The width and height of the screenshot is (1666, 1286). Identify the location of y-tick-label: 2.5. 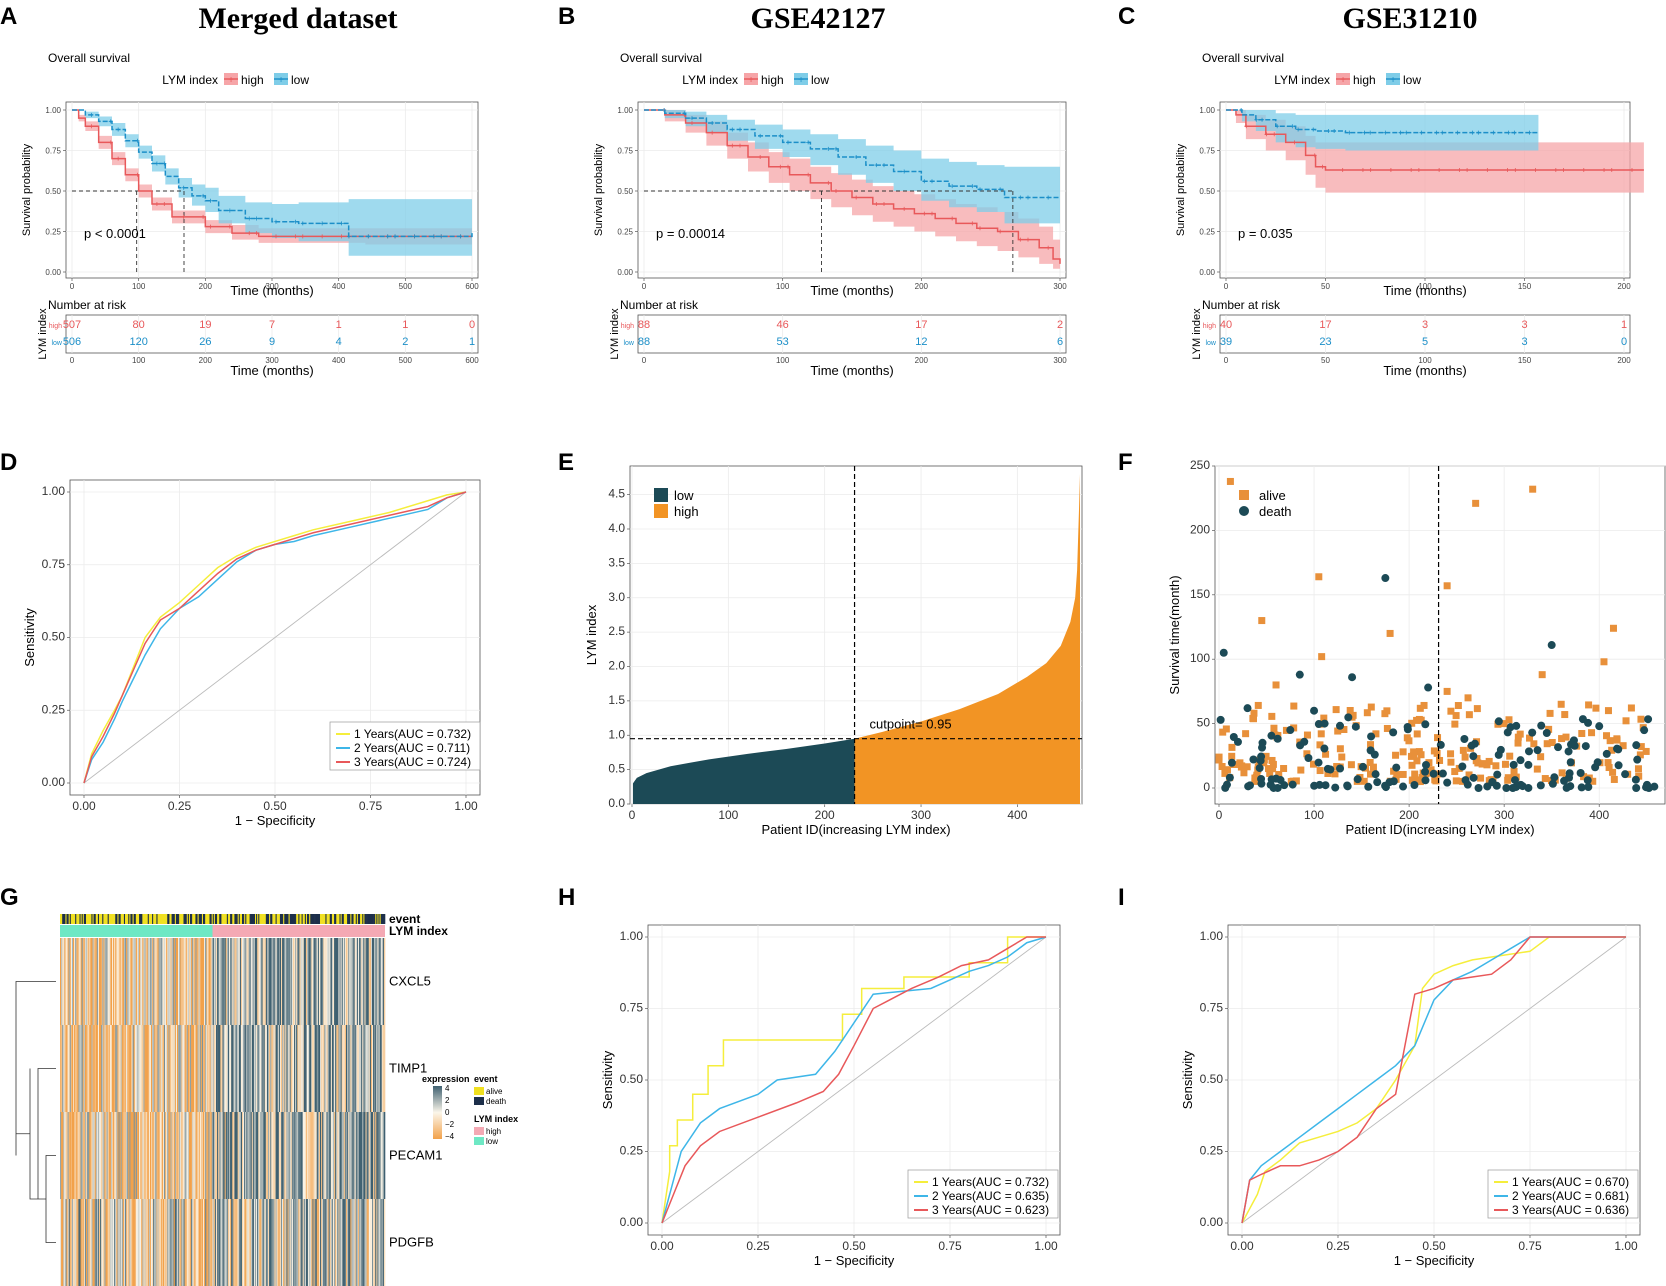
(616, 631).